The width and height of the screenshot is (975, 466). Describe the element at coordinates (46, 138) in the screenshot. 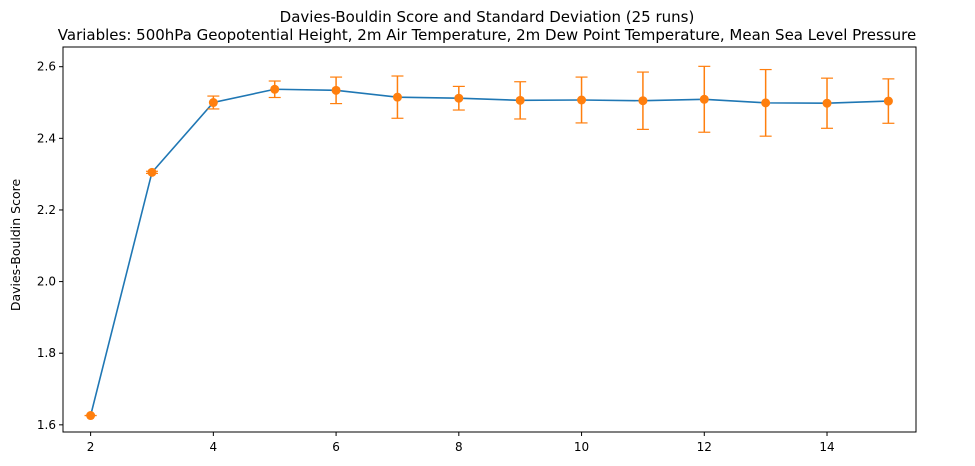

I see `y-tick-label: 2.4` at that location.